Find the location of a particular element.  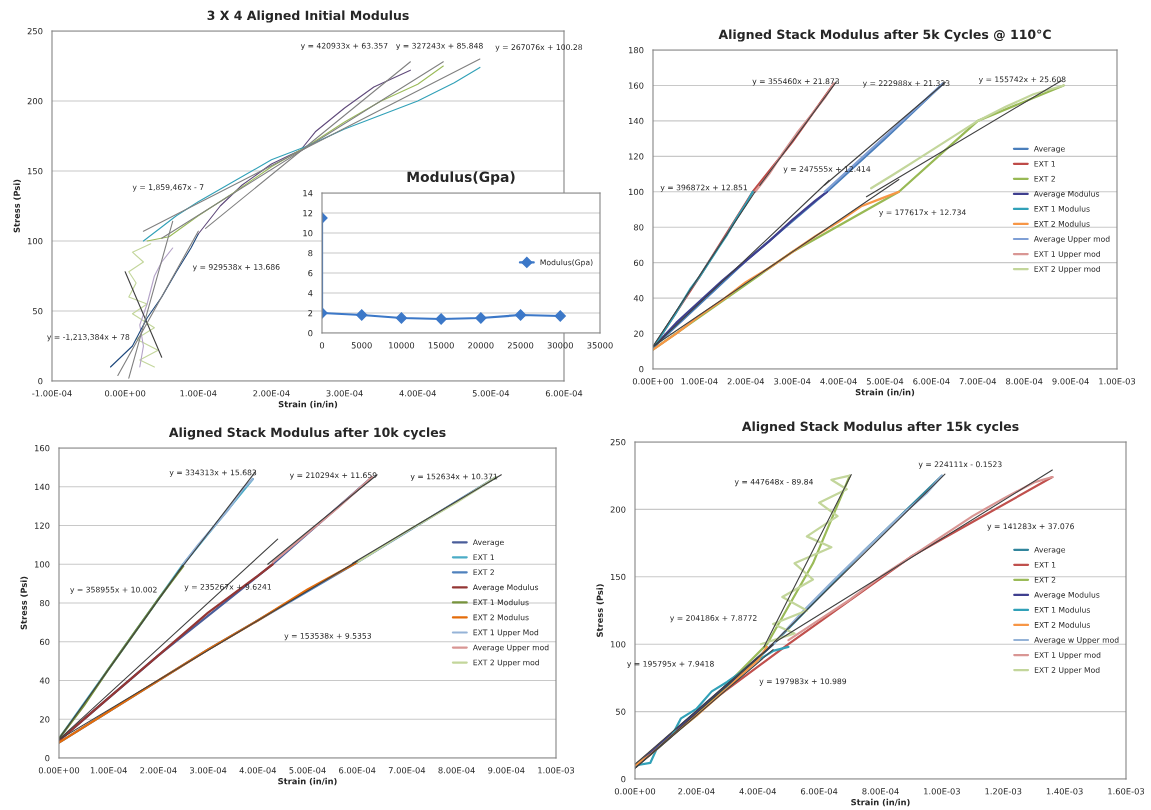

x-tick-label: 20000 is located at coordinates (481, 345).